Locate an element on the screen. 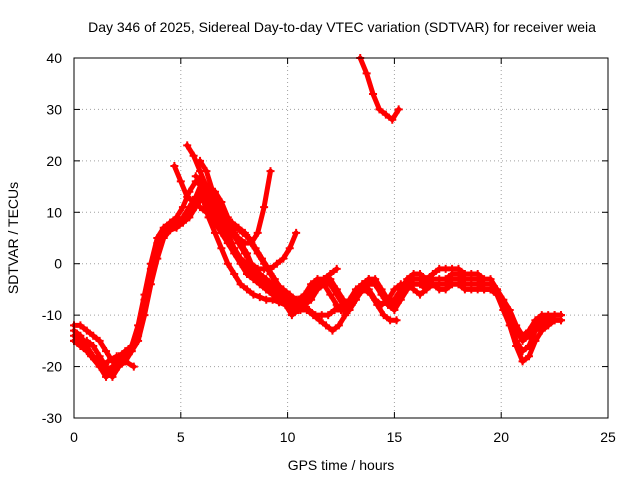  y-tick-label: 30 is located at coordinates (54, 109).